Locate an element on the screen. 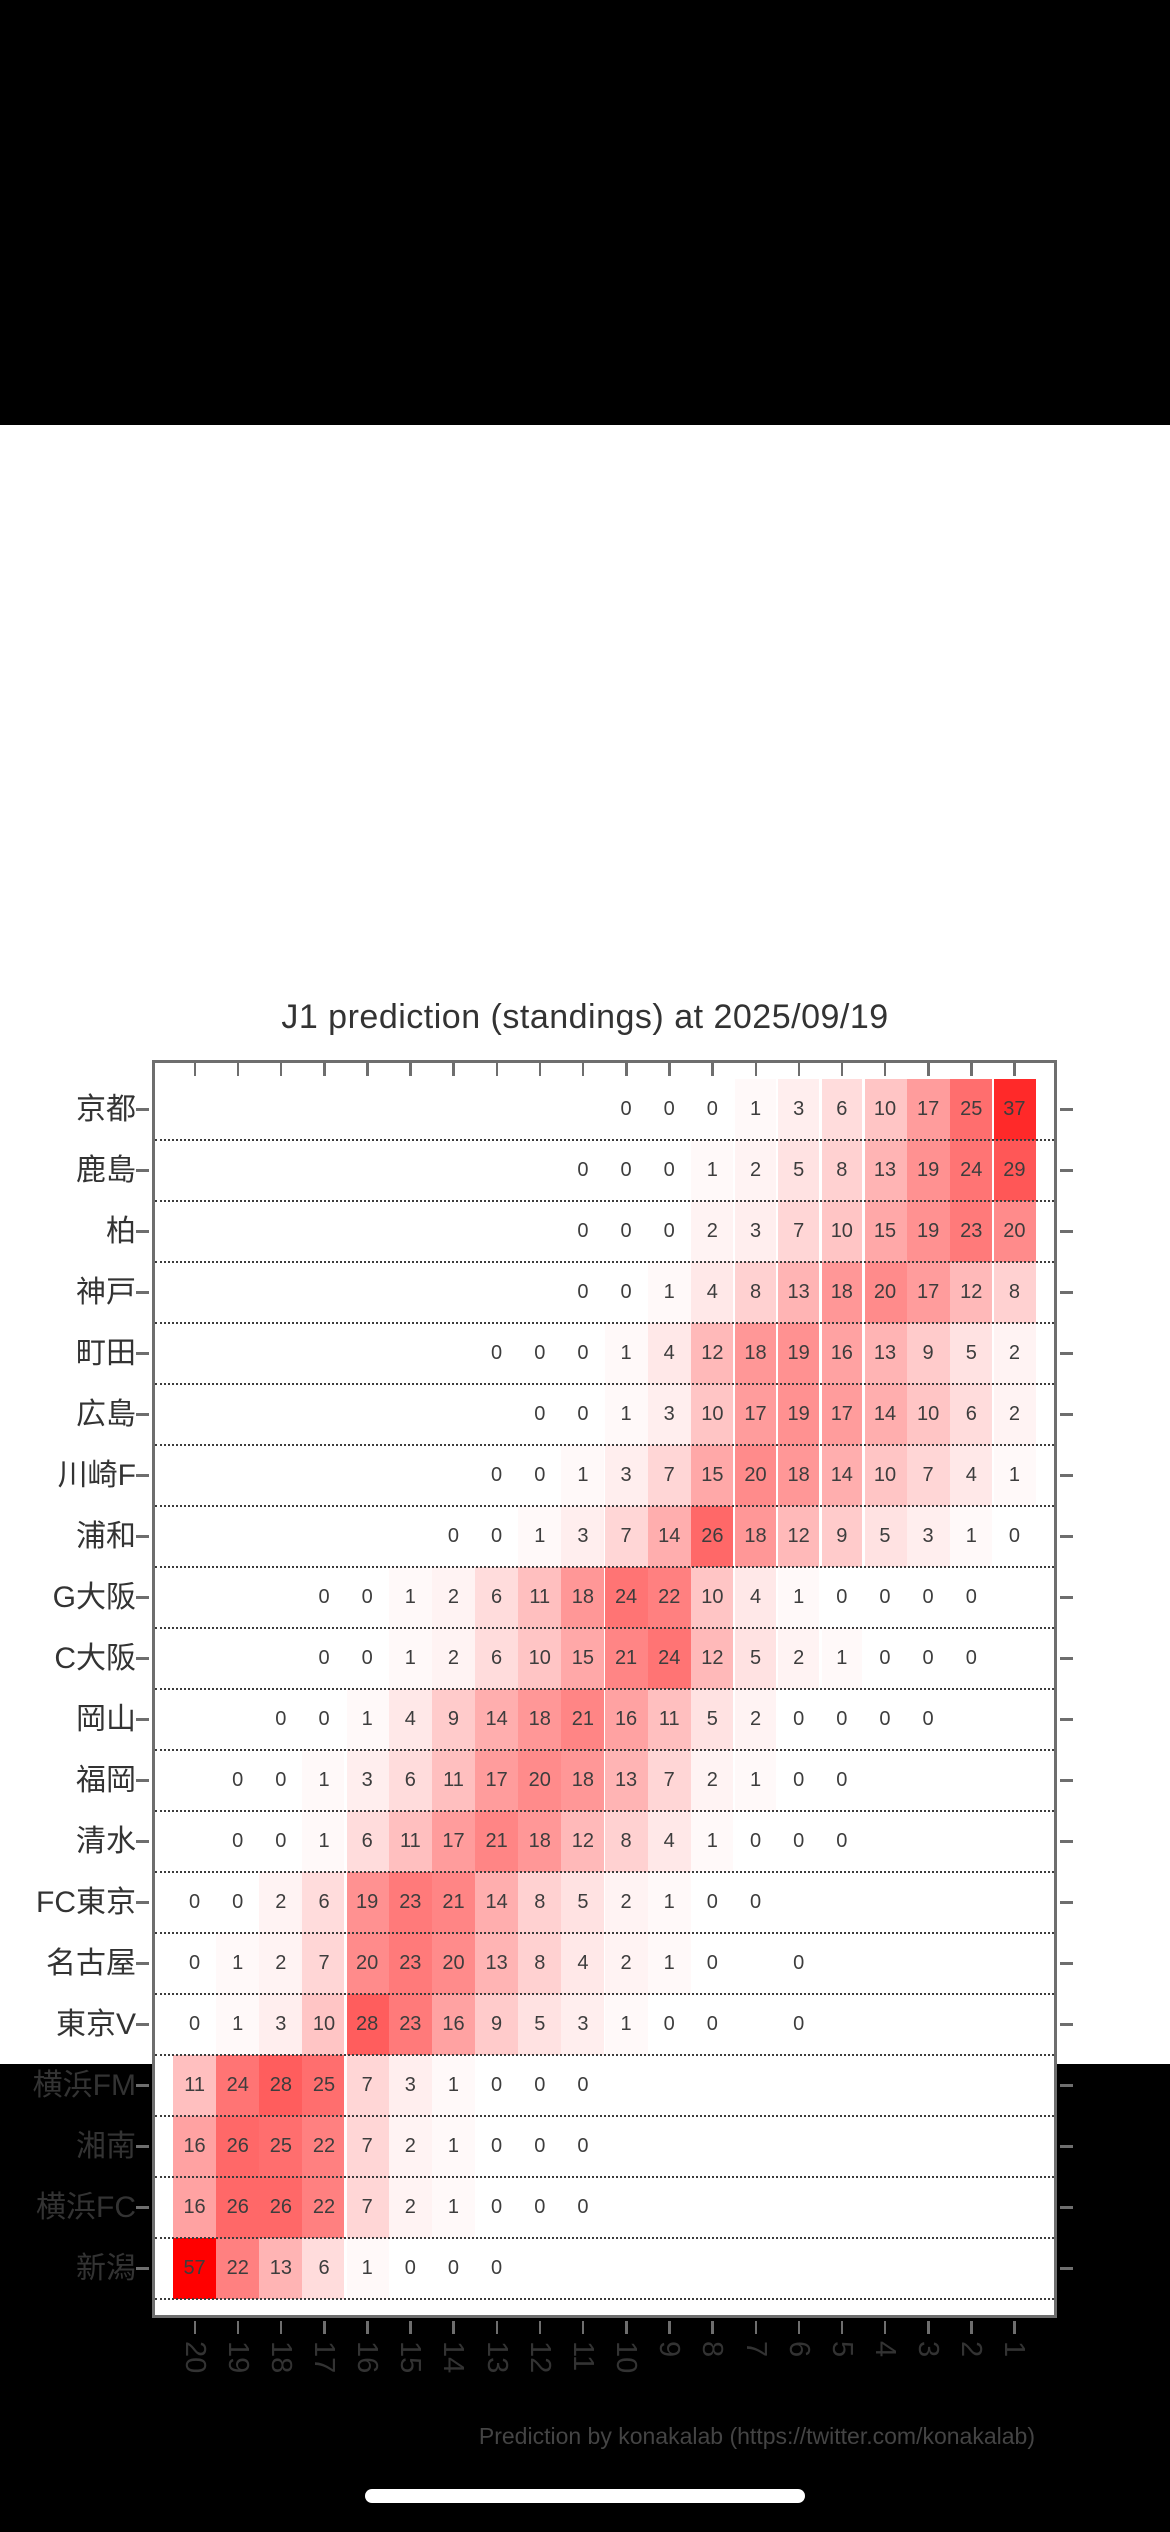  x-tick-label: 1 is located at coordinates (1014, 2349).